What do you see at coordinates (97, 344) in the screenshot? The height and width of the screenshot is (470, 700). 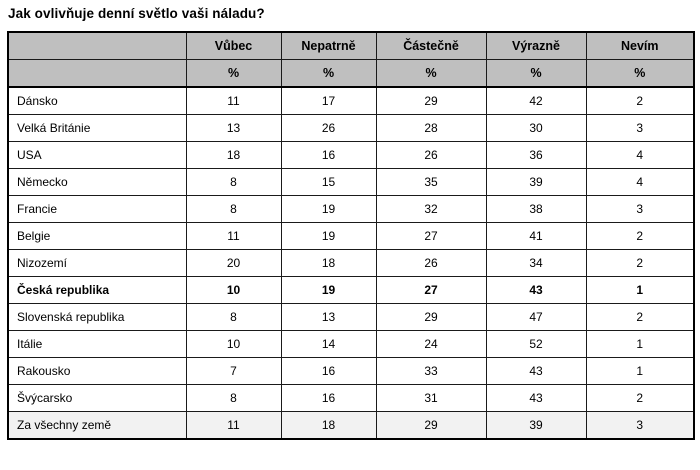 I see `row-label: Itálie` at bounding box center [97, 344].